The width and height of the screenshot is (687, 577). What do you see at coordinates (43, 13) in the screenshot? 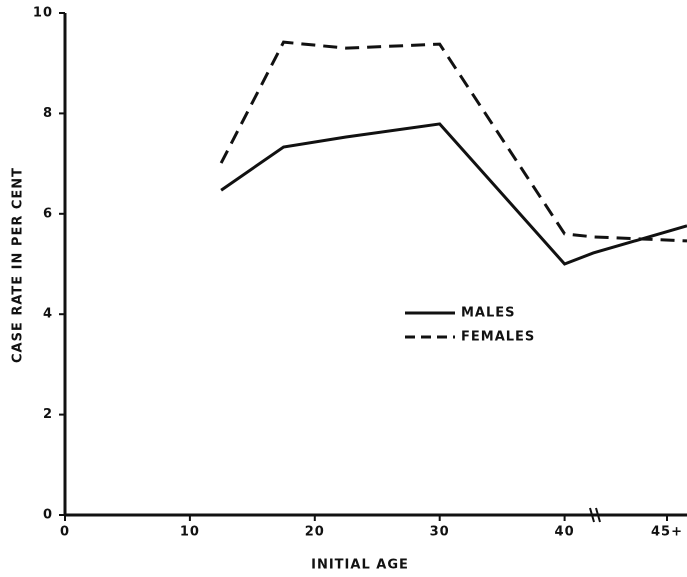
I see `y-tick-label: 10` at bounding box center [43, 13].